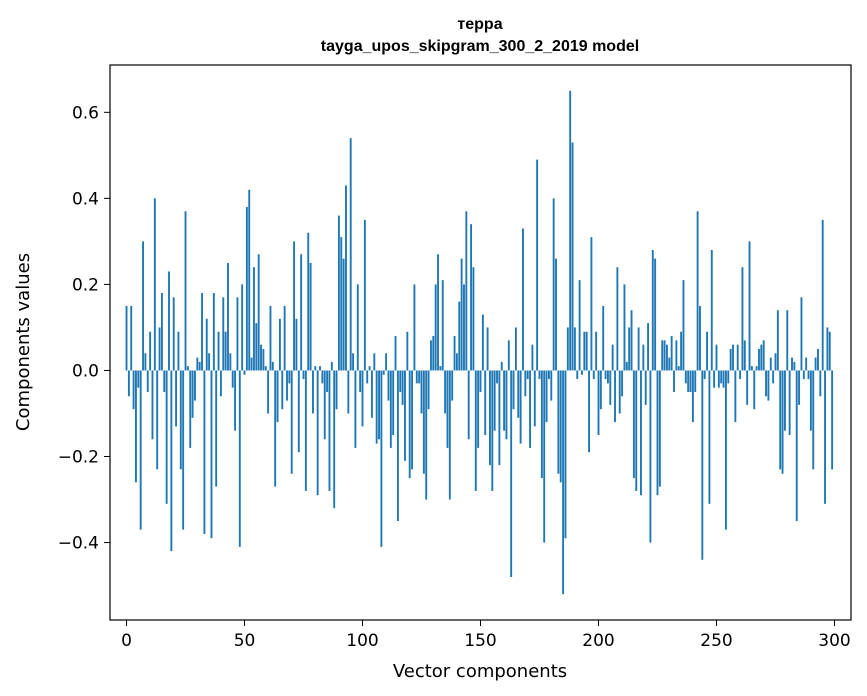  What do you see at coordinates (480, 46) in the screenshot?
I see `chart-subtitle: tayga_upos_skipgram_300_2_2019 model` at bounding box center [480, 46].